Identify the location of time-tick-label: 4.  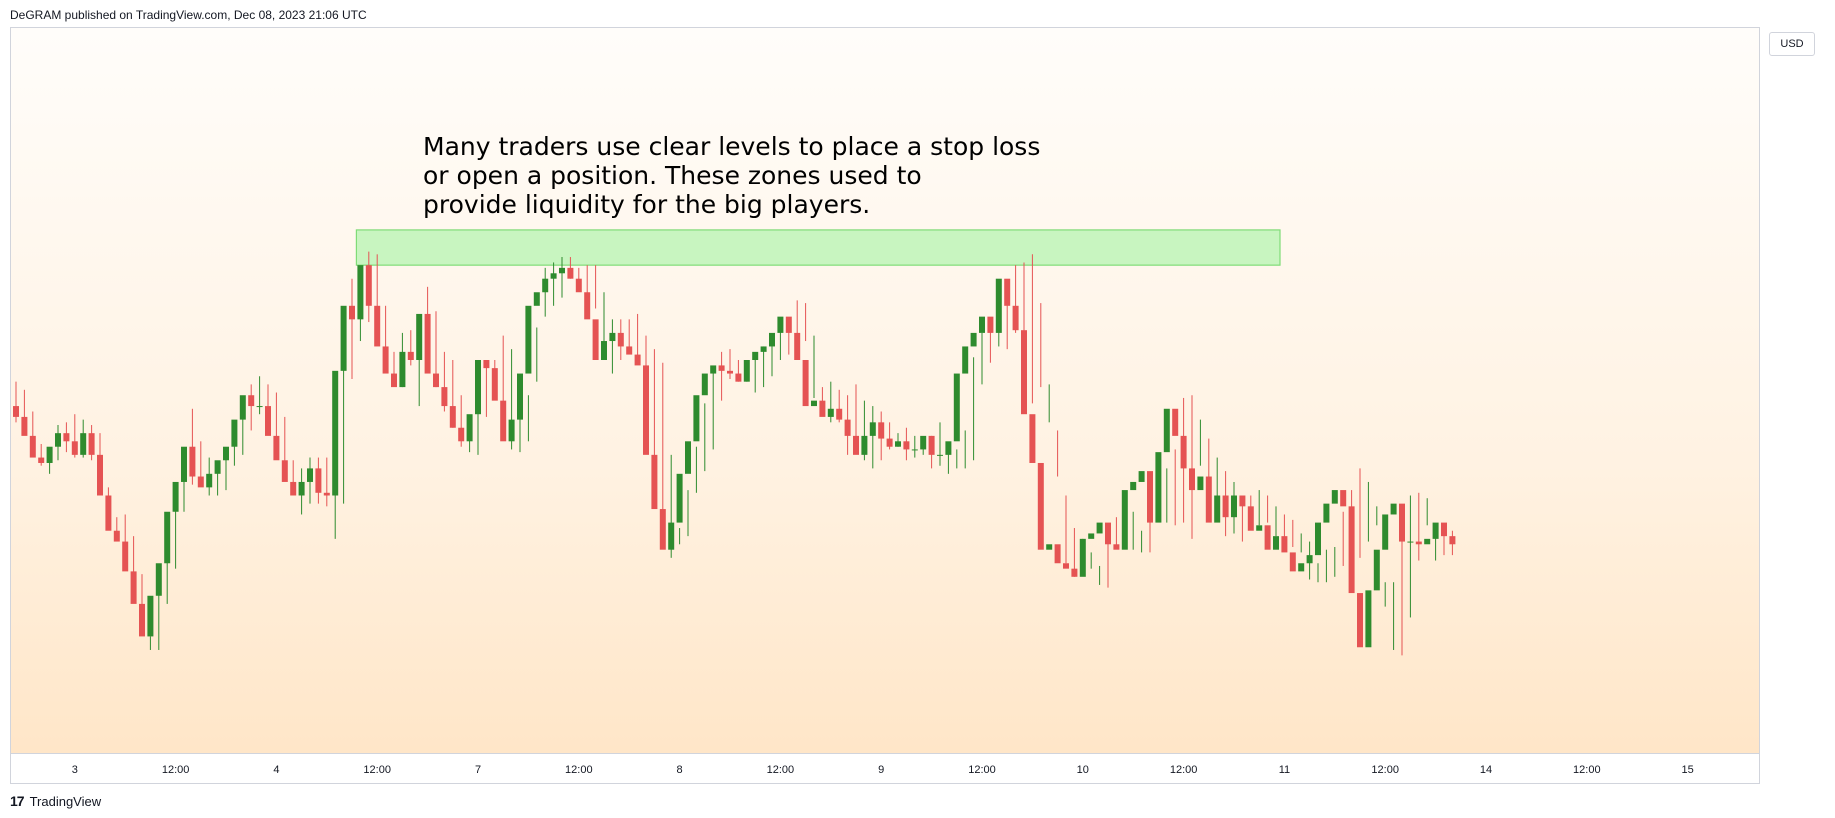
(276, 770).